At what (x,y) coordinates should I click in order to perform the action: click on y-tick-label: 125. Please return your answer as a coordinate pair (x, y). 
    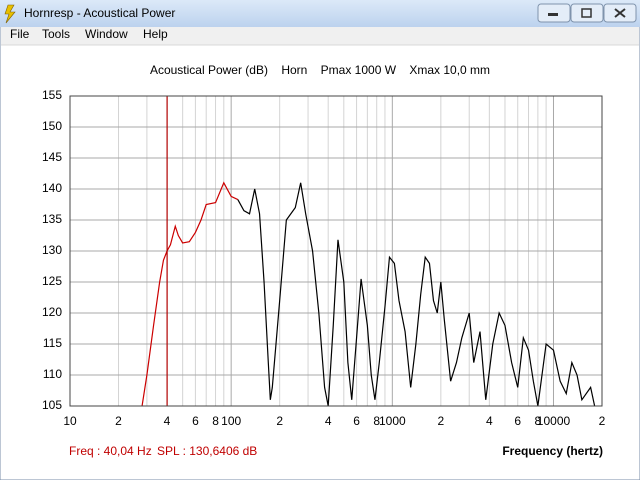
    Looking at the image, I should click on (52, 281).